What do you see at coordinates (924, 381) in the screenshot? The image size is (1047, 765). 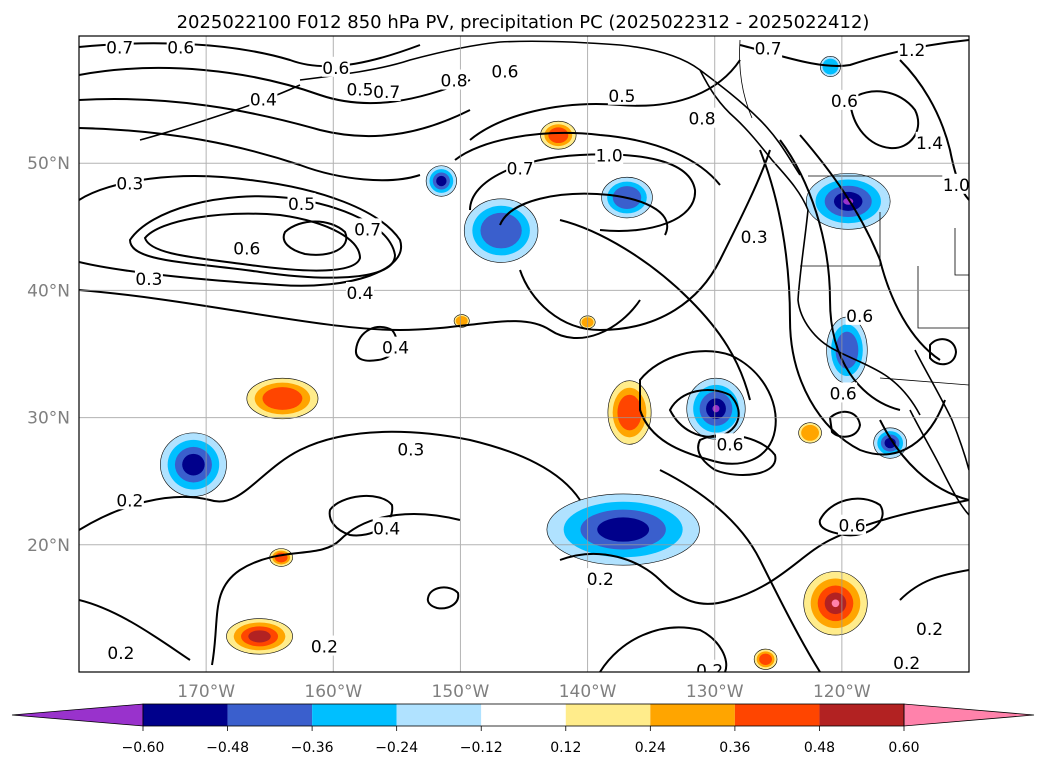 I see `border-us-mexico` at bounding box center [924, 381].